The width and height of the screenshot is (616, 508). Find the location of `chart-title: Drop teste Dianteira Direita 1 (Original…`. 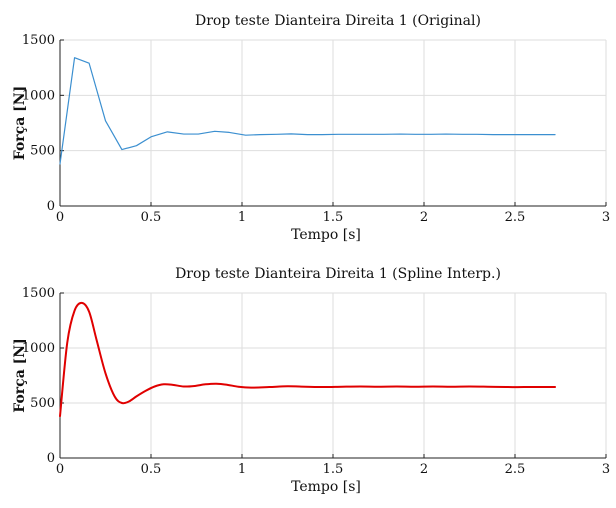

chart-title: Drop teste Dianteira Direita 1 (Original… is located at coordinates (338, 21).